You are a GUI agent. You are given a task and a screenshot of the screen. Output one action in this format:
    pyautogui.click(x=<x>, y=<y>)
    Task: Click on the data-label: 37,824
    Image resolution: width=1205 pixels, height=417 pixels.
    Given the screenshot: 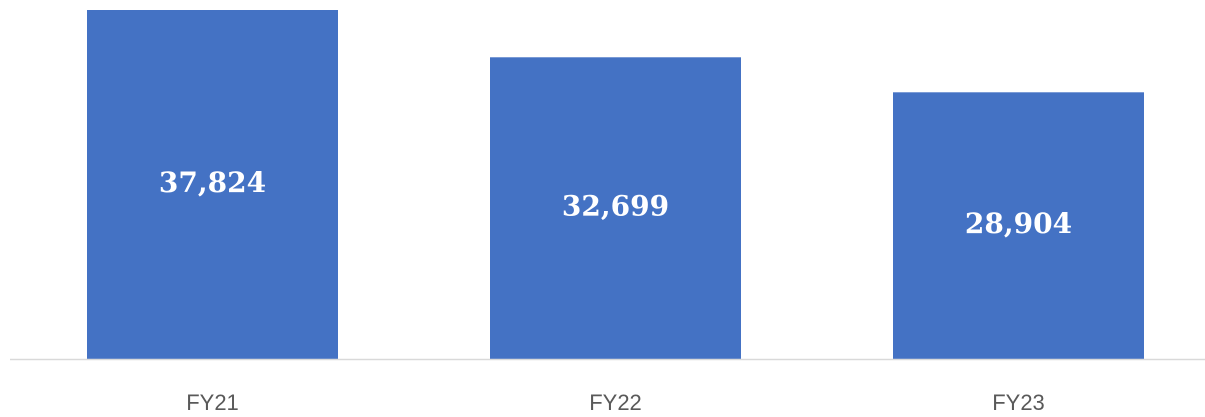 What is the action you would take?
    pyautogui.click(x=212, y=182)
    